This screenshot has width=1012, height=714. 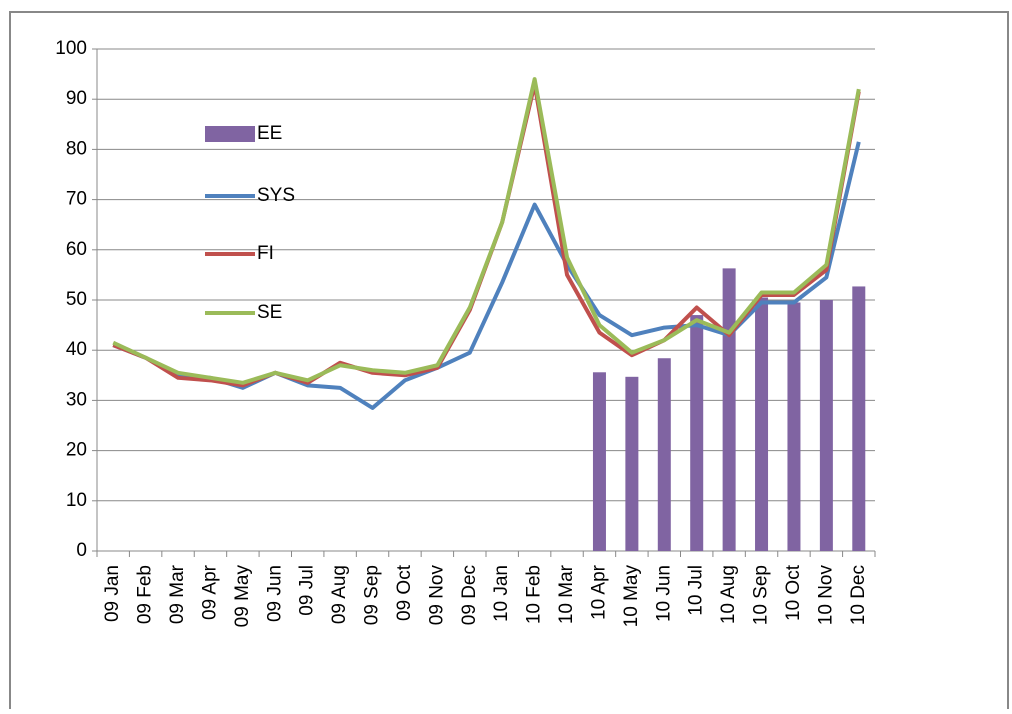 What do you see at coordinates (76, 299) in the screenshot?
I see `y-tick-label: 50` at bounding box center [76, 299].